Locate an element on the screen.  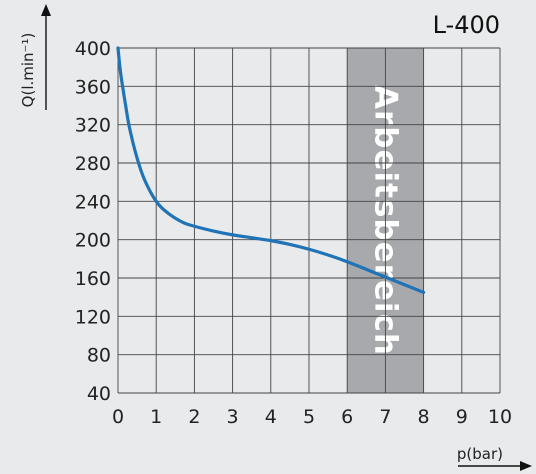
x-tick-label-8: 8 is located at coordinates (424, 417).